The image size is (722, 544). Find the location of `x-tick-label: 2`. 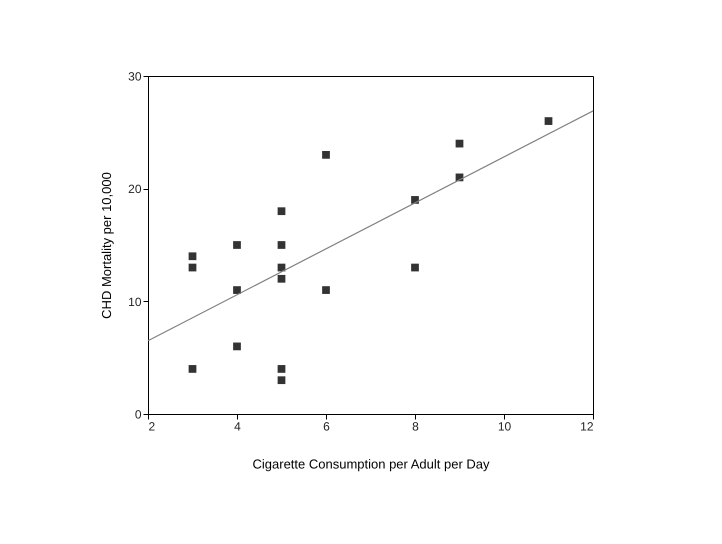

x-tick-label: 2 is located at coordinates (152, 427).